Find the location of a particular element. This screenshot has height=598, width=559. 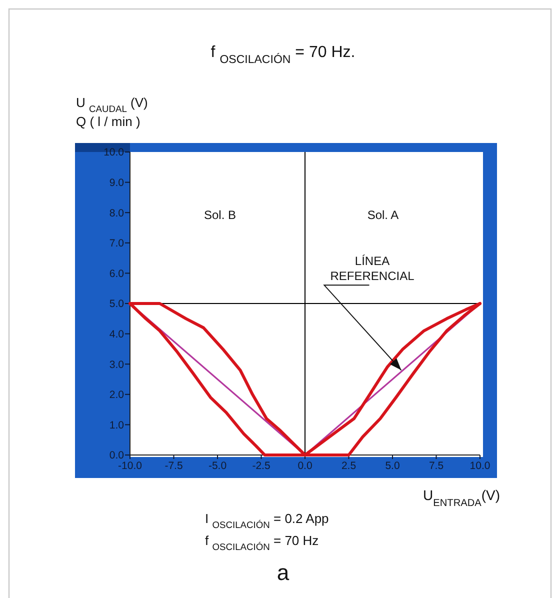

x-tick-label: -10.0 is located at coordinates (130, 466).